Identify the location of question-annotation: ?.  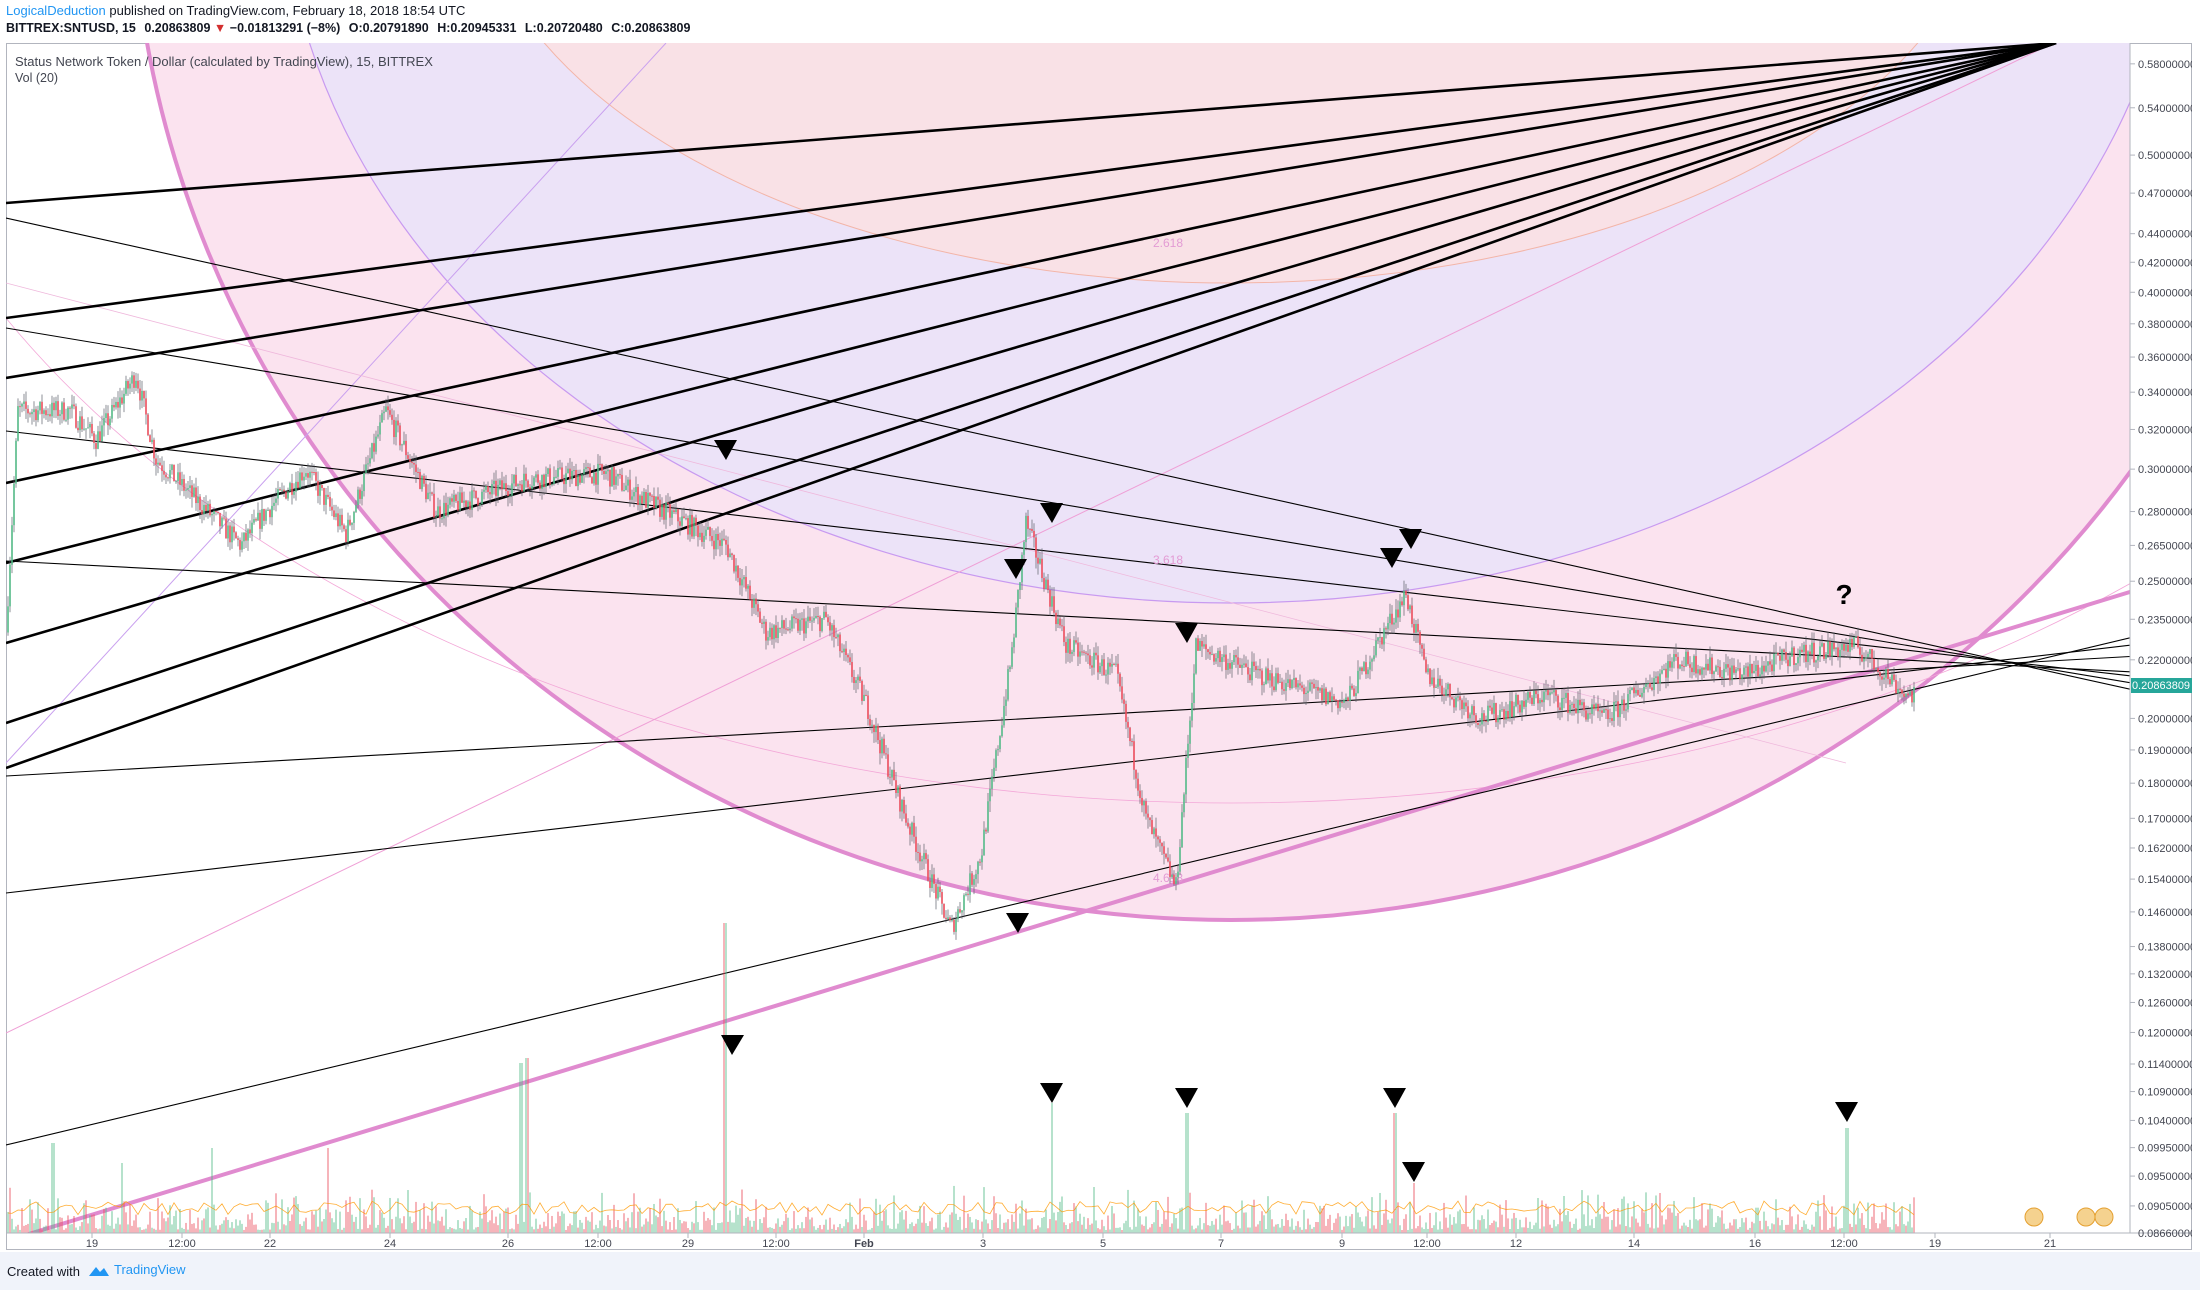
(1843, 594).